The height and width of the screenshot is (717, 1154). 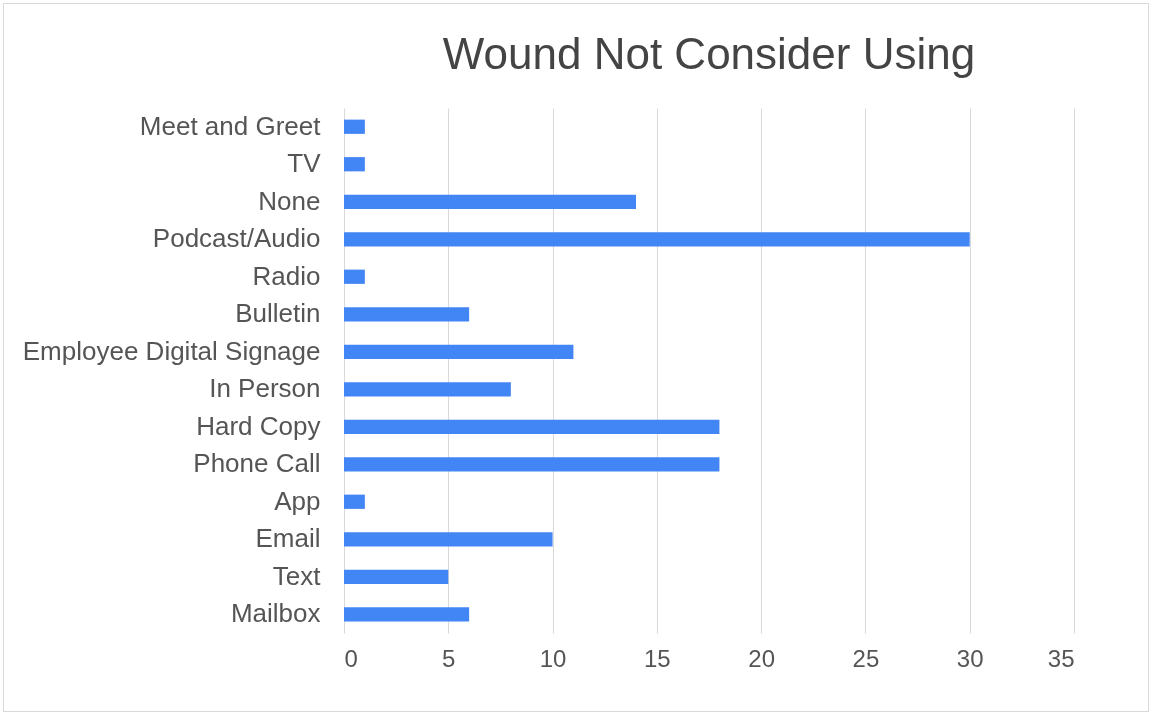 What do you see at coordinates (275, 613) in the screenshot?
I see `y-tick-label: Mailbox` at bounding box center [275, 613].